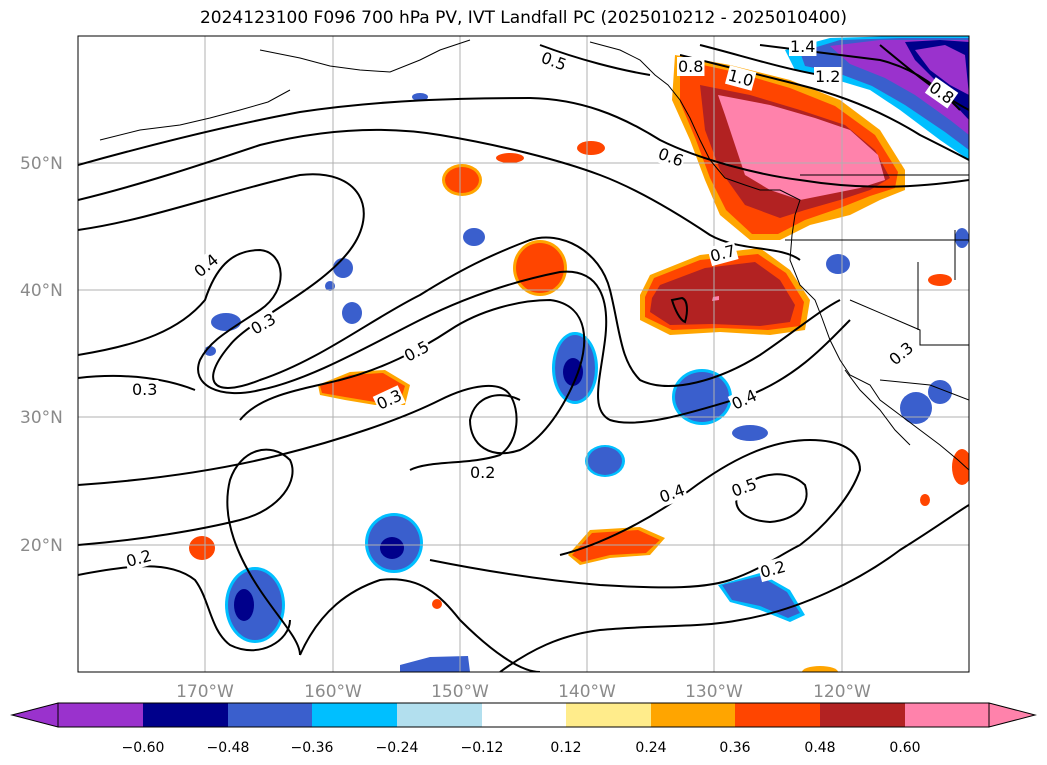 The image size is (1047, 765). I want to click on lat-label: 50°N, so click(41, 164).